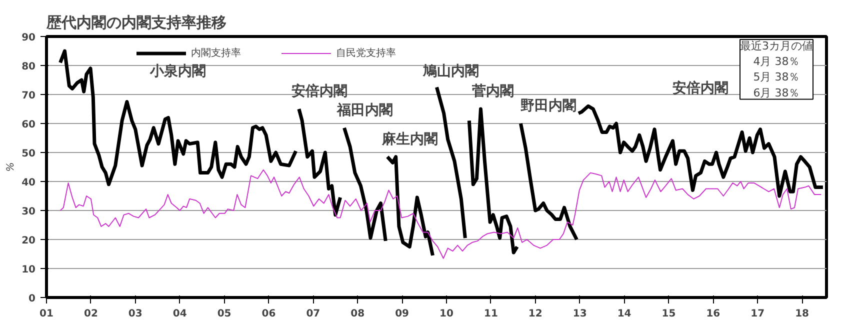 Image resolution: width=864 pixels, height=325 pixels. I want to click on annotation: 菅内閣, so click(492, 92).